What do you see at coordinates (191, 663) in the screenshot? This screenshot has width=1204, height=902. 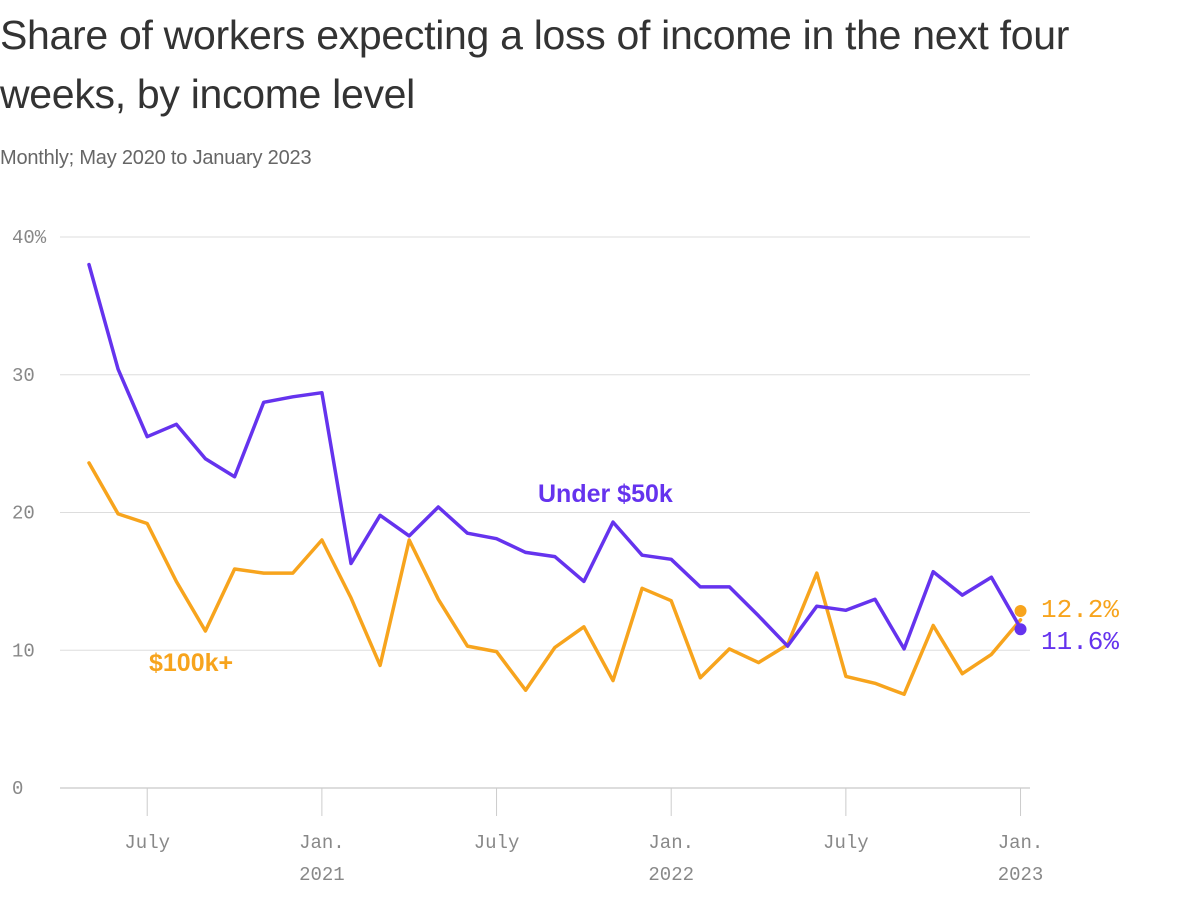 I see `series-name-label-100k-plus: $100k+` at bounding box center [191, 663].